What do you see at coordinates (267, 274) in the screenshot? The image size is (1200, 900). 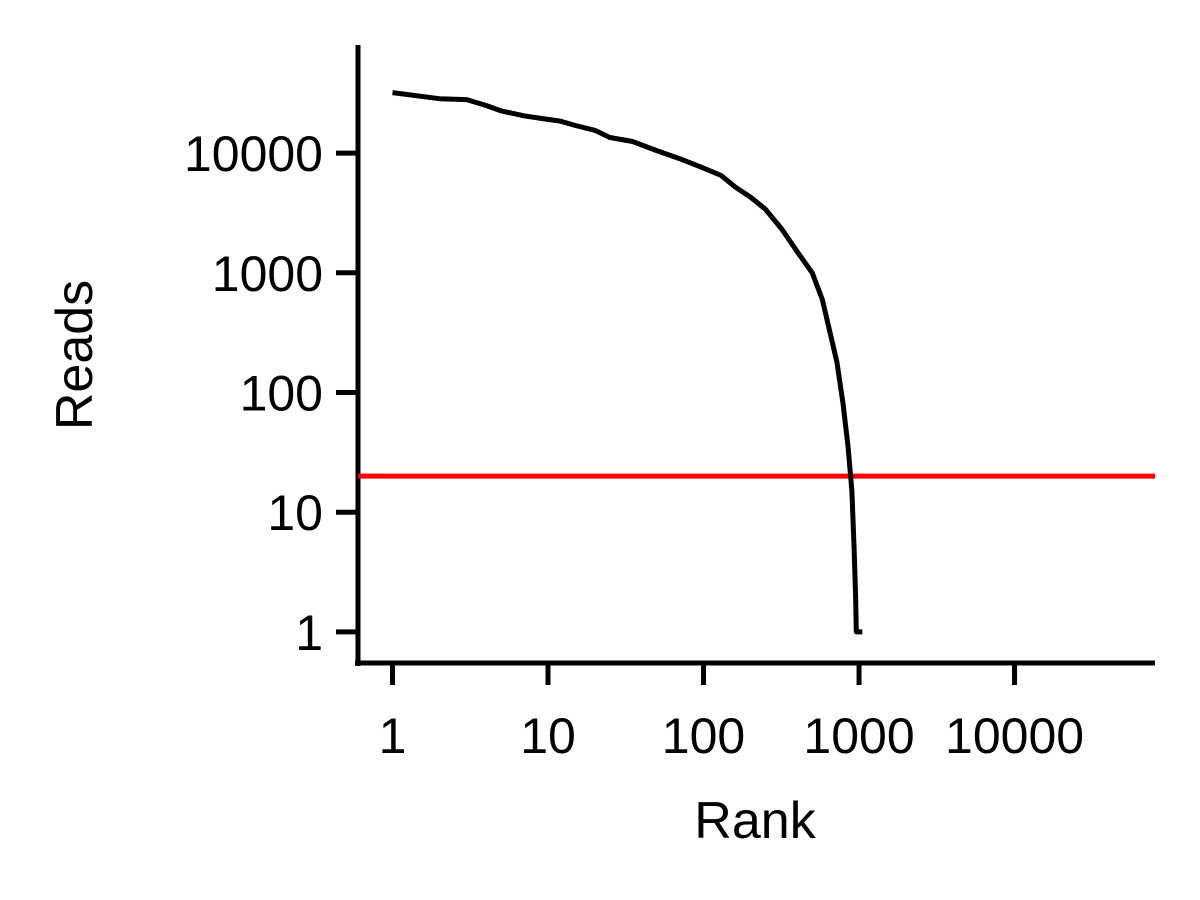 I see `y-tick-label: 1000` at bounding box center [267, 274].